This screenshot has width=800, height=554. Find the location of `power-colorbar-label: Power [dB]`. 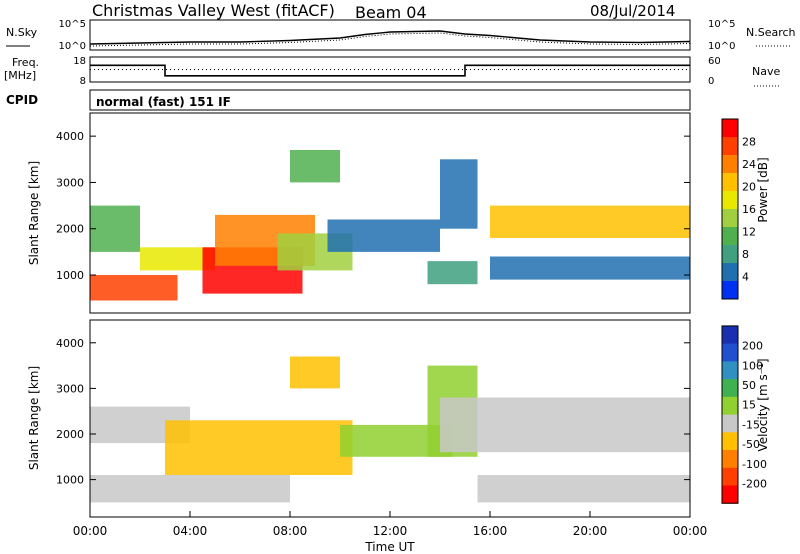

power-colorbar-label: Power [dB] is located at coordinates (763, 189).